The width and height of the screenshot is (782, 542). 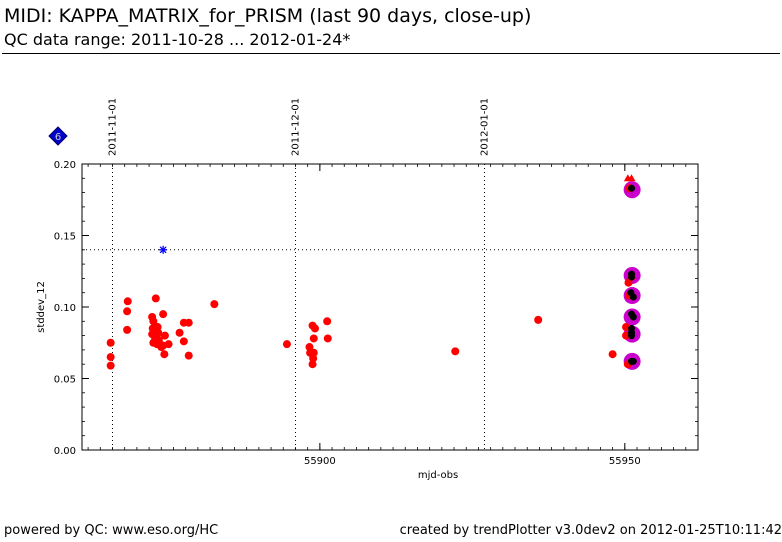 I want to click on y-tick-label: 0.00, so click(x=65, y=451).